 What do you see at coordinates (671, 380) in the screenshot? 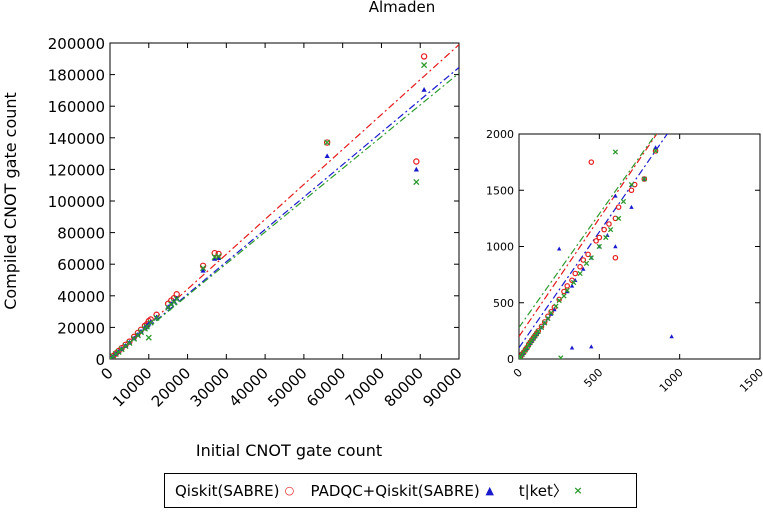
I see `inset-x-tick-label: 1000` at bounding box center [671, 380].